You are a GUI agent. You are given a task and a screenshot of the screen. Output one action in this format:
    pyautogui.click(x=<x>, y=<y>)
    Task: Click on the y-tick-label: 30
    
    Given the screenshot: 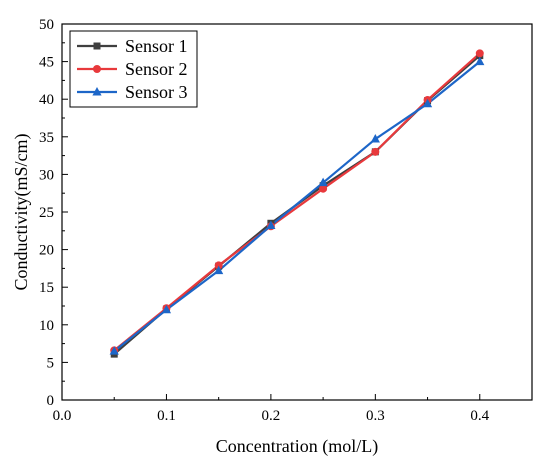 What is the action you would take?
    pyautogui.click(x=46, y=175)
    